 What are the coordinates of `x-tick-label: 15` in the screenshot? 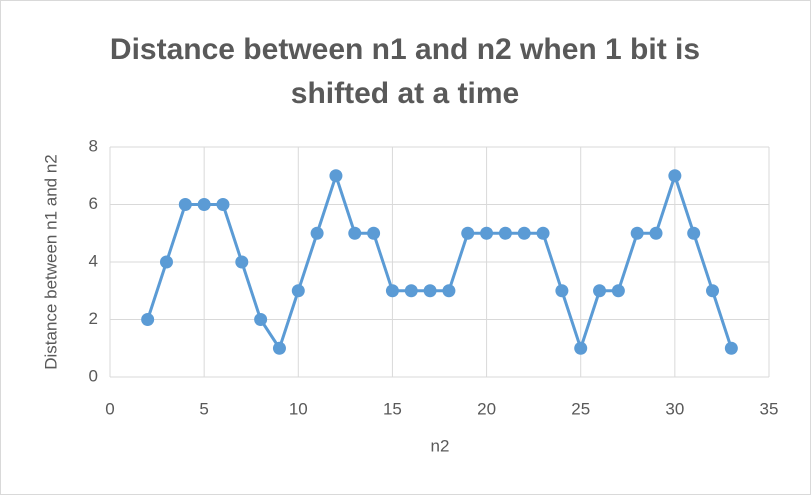 It's located at (392, 408).